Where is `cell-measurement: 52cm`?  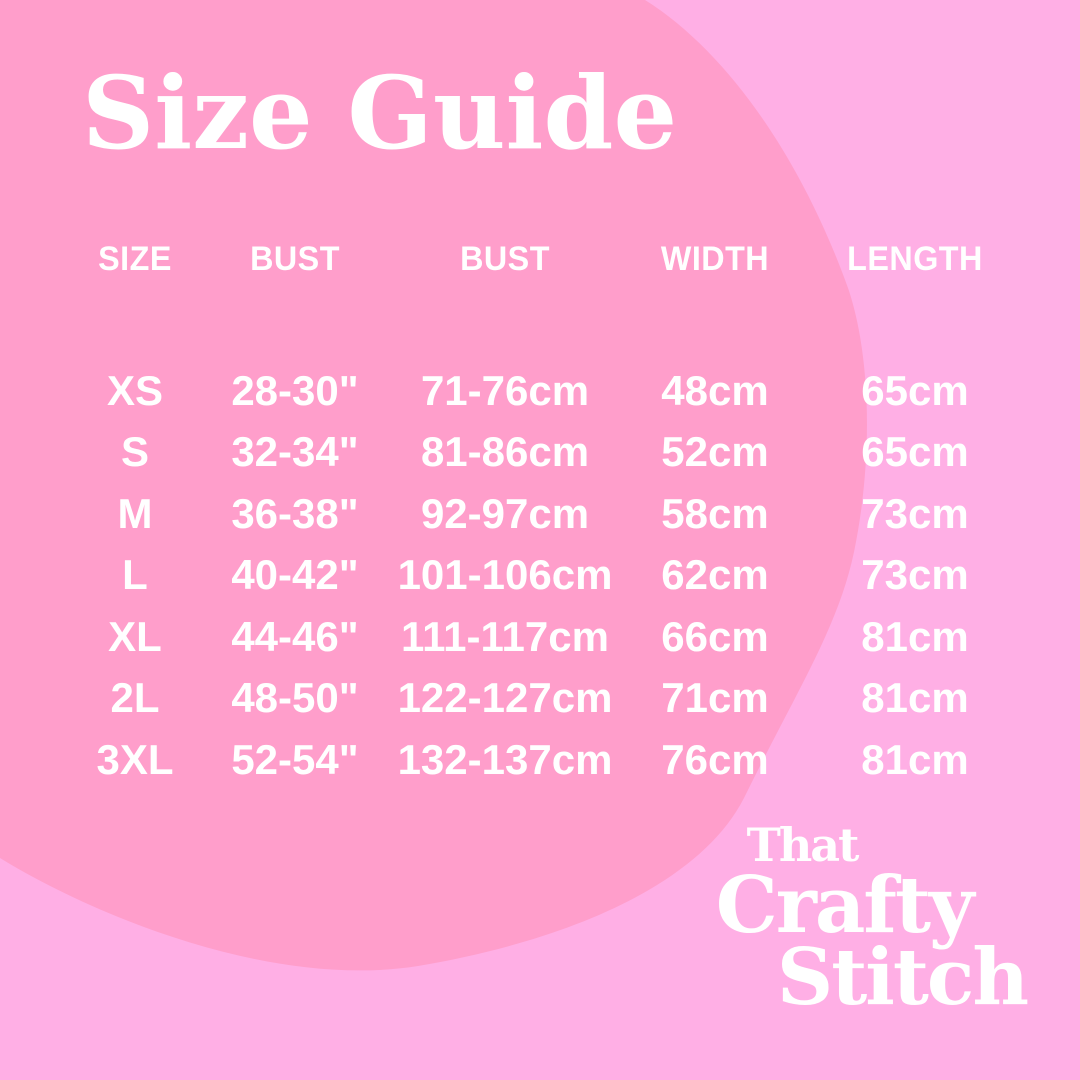 cell-measurement: 52cm is located at coordinates (715, 452).